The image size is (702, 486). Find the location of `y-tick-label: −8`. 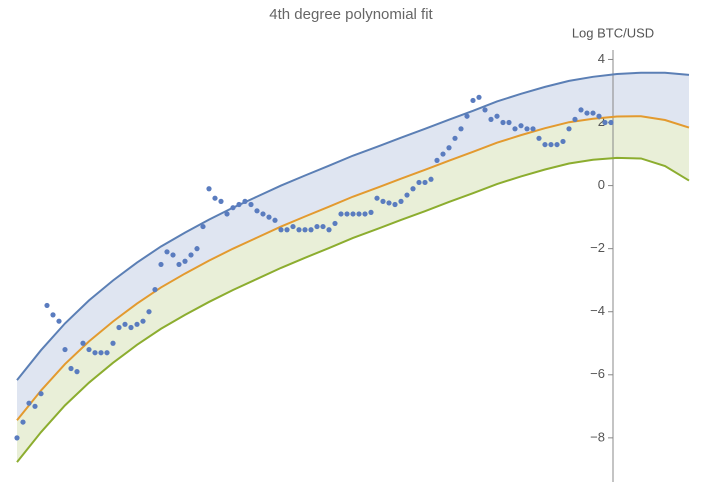

y-tick-label: −8 is located at coordinates (597, 436).